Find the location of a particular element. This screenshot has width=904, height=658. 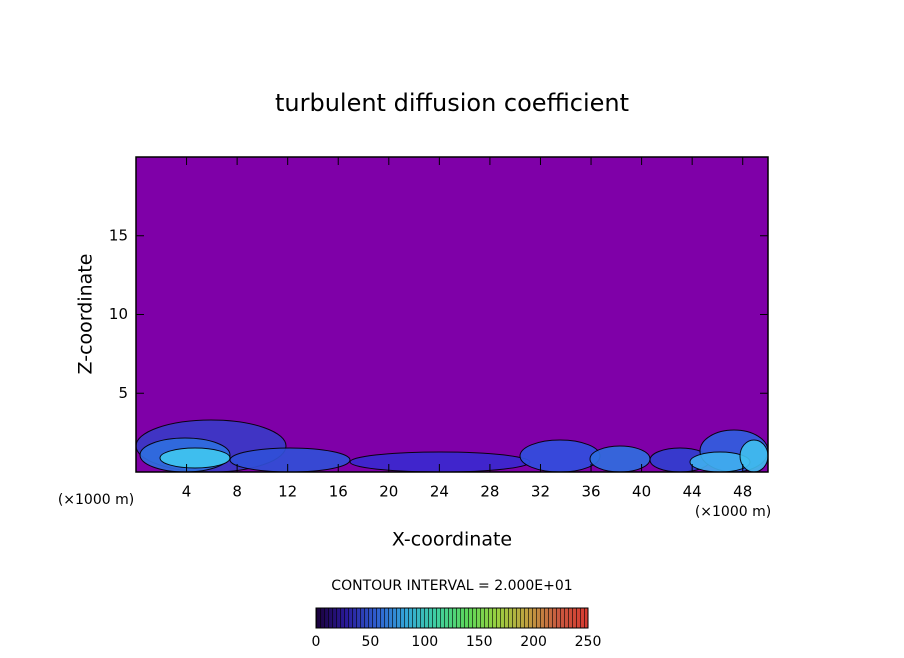

x-tick-label: 28 is located at coordinates (489, 492).